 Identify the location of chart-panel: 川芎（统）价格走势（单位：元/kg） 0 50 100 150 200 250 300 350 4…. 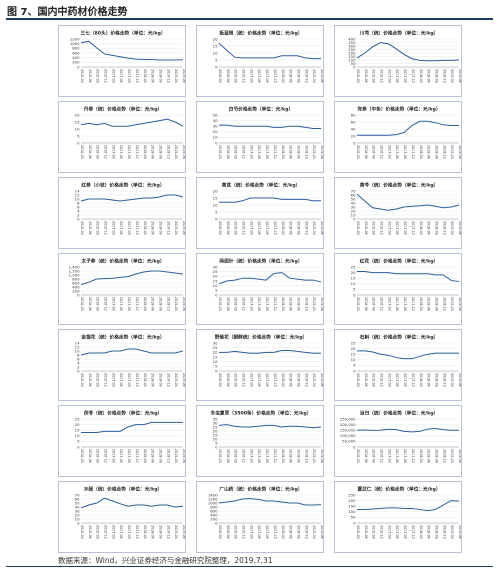
(398, 61).